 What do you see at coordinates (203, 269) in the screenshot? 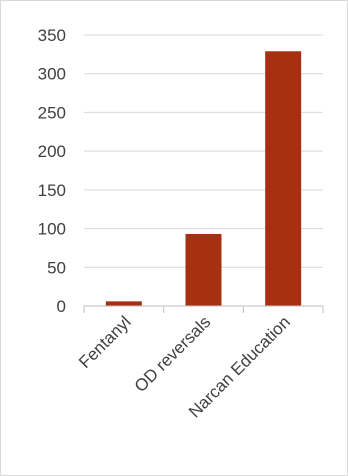
I see `bar-od-reversals` at bounding box center [203, 269].